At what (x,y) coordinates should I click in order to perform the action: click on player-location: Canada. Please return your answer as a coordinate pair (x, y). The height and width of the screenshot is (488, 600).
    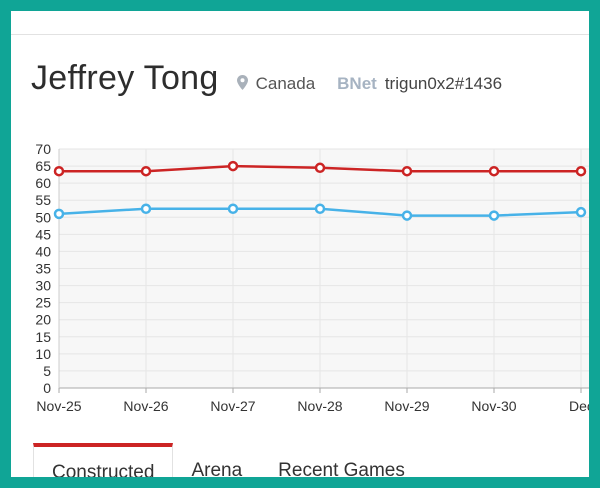
    Looking at the image, I should click on (276, 84).